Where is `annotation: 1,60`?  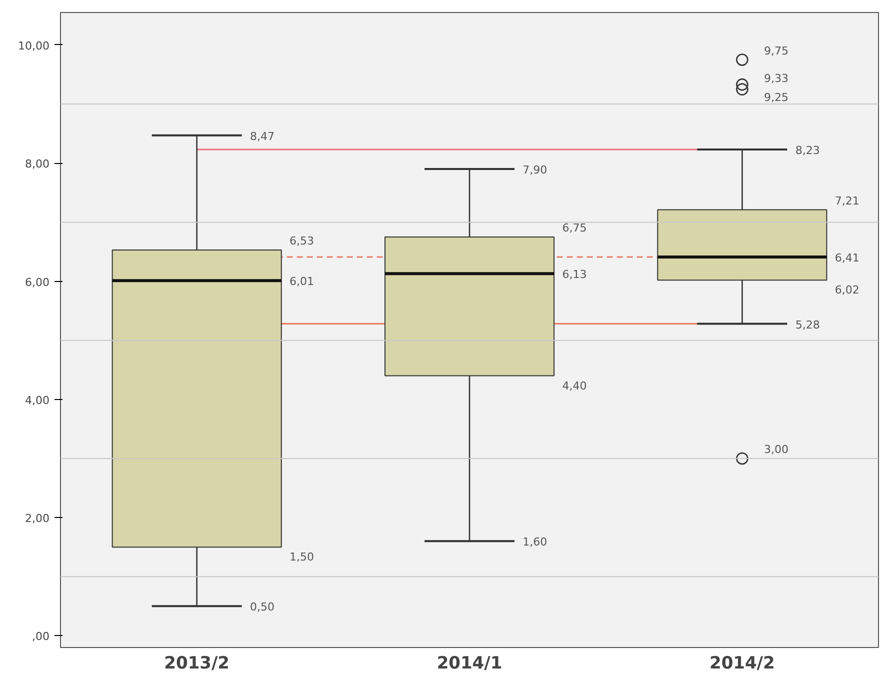 annotation: 1,60 is located at coordinates (535, 542).